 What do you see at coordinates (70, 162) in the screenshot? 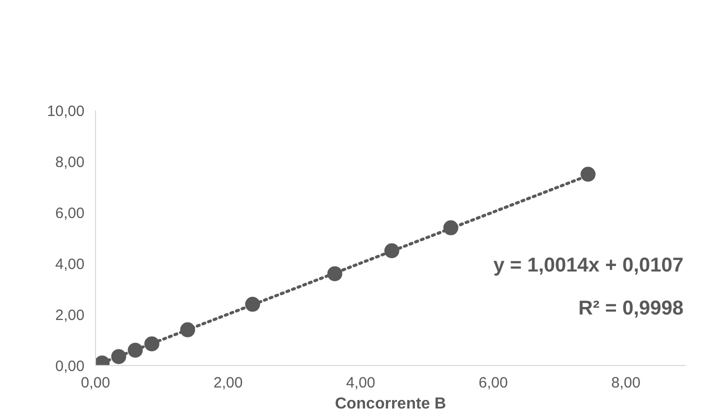
I see `y-tick-label: 8,00` at bounding box center [70, 162].